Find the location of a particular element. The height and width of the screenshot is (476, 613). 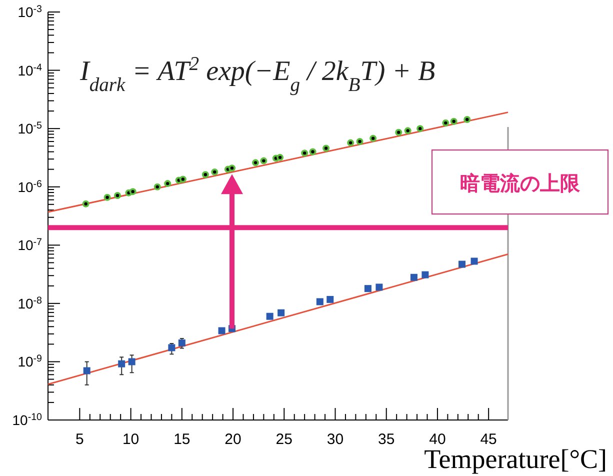

y-tick-label: 10$^{-6}$ is located at coordinates (30, 186).